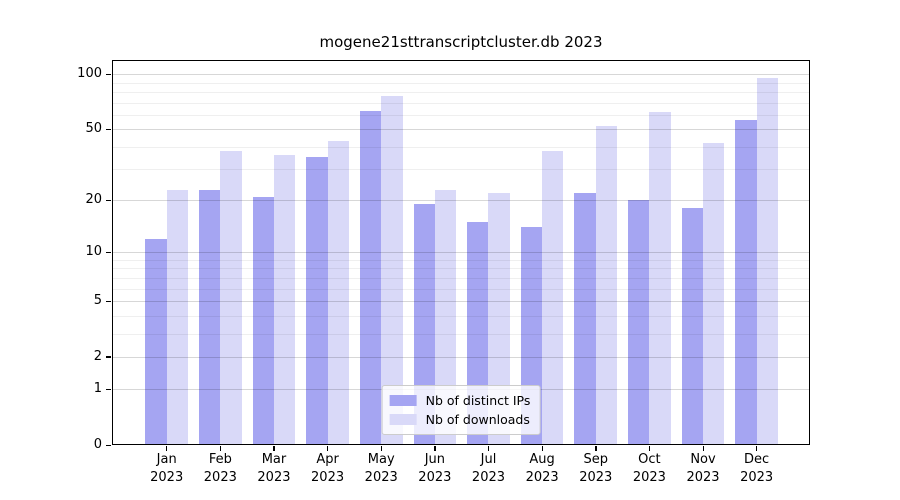 The image size is (900, 500). What do you see at coordinates (746, 282) in the screenshot?
I see `bar-distinct-ips-dec` at bounding box center [746, 282].